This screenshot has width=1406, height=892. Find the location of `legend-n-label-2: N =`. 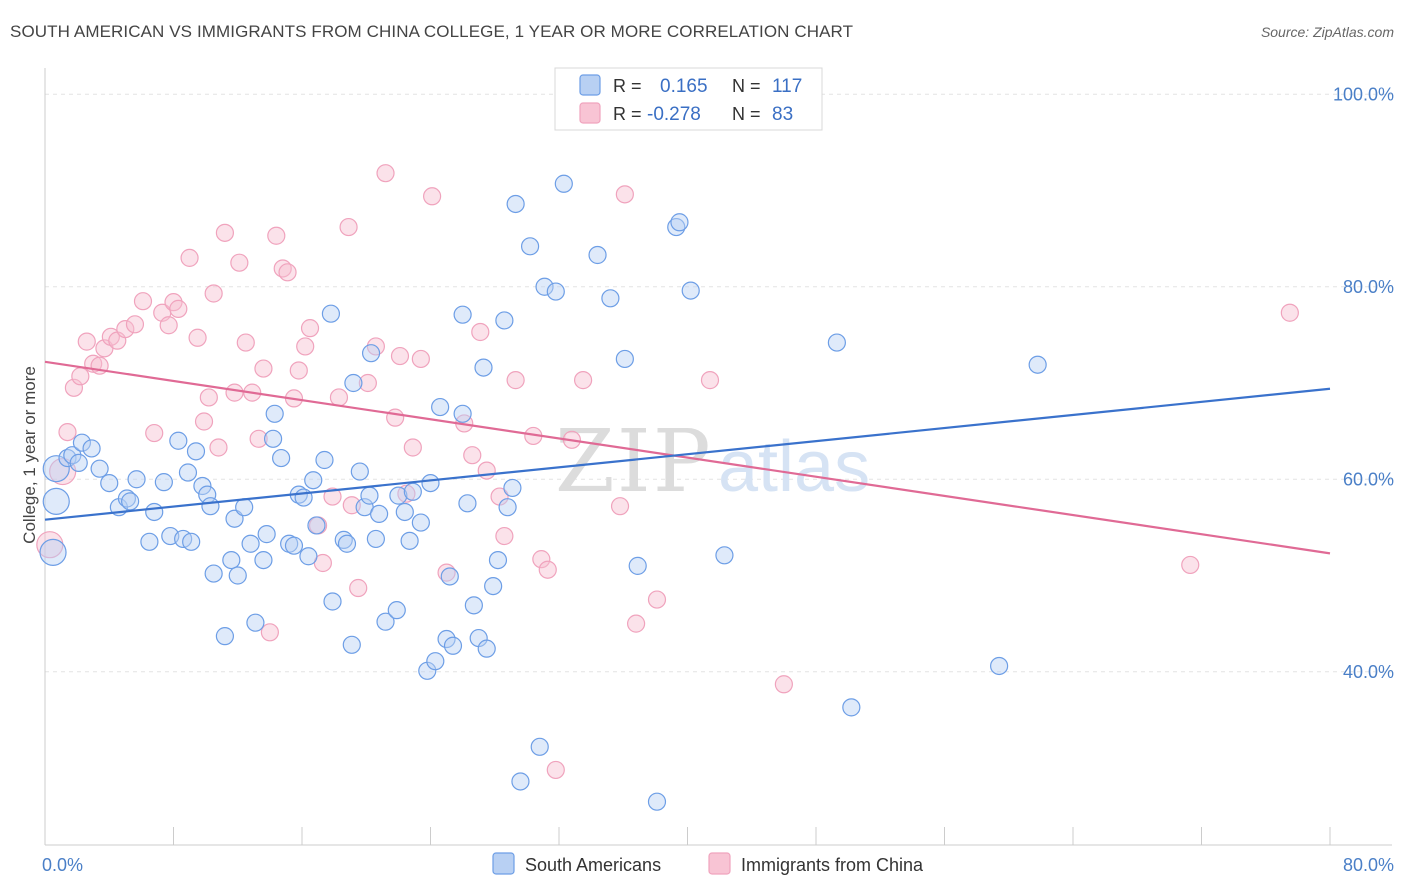

legend-n-label-2: N = is located at coordinates (746, 114).